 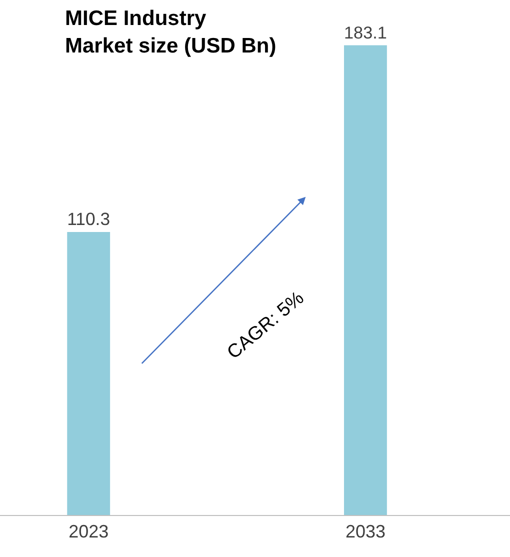 I want to click on x-tick-label: 2033, so click(x=365, y=532).